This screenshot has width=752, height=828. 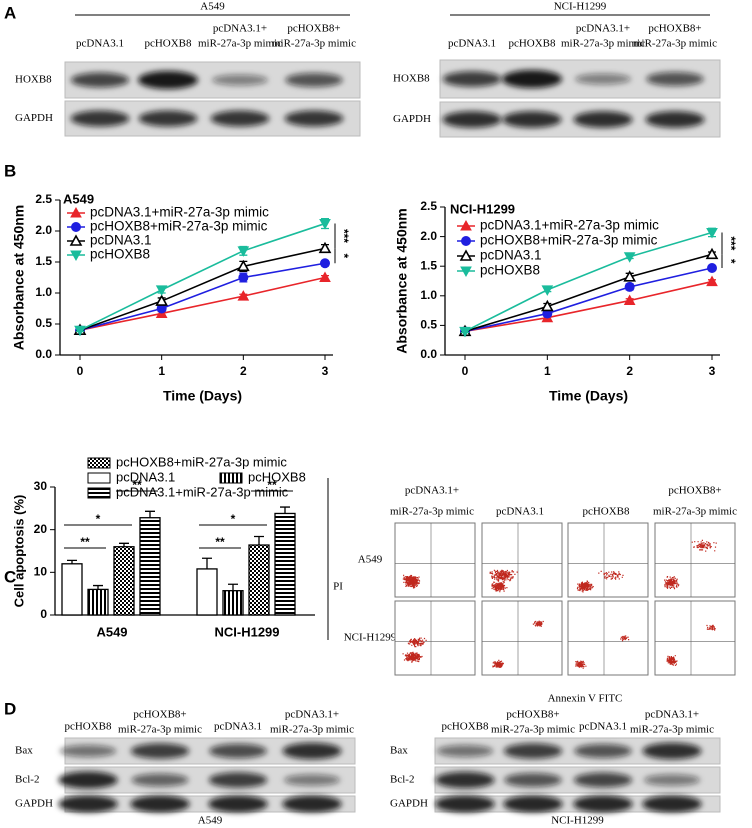 What do you see at coordinates (43, 323) in the screenshot?
I see `y-tick-label: 0.5` at bounding box center [43, 323].